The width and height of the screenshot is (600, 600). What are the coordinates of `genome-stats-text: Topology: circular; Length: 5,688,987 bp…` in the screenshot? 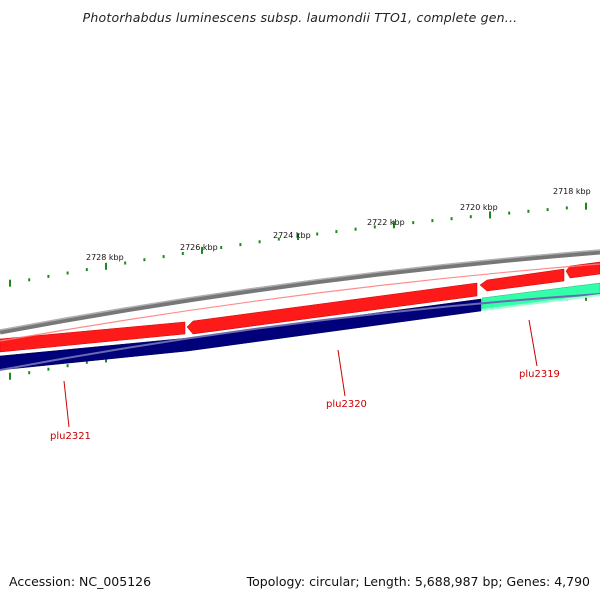 It's located at (418, 581).